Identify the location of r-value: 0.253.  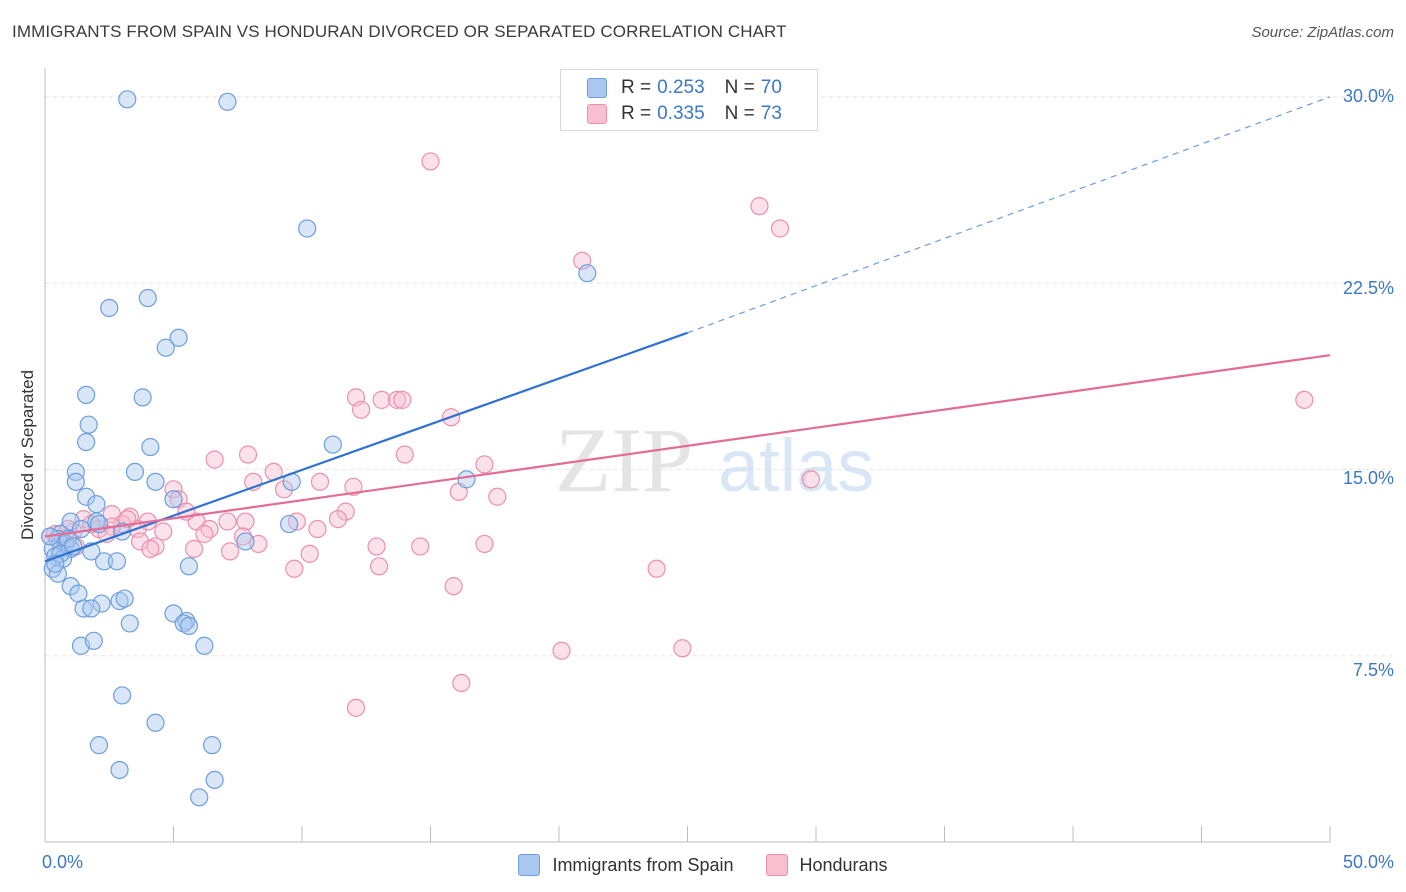
(681, 87).